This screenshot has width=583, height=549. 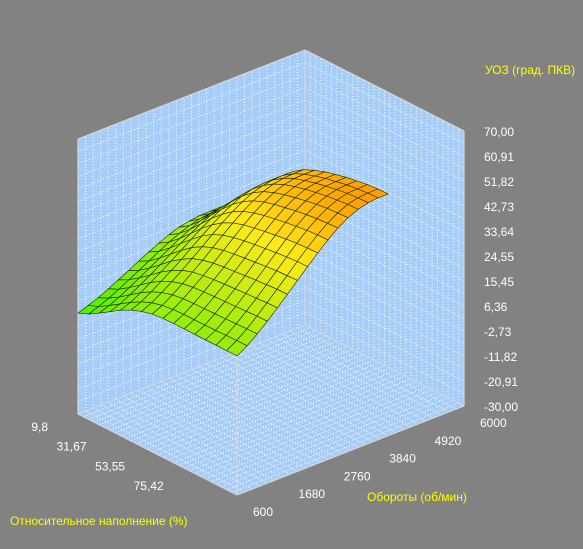 What do you see at coordinates (402, 459) in the screenshot?
I see `rpm-tick-label: 3840` at bounding box center [402, 459].